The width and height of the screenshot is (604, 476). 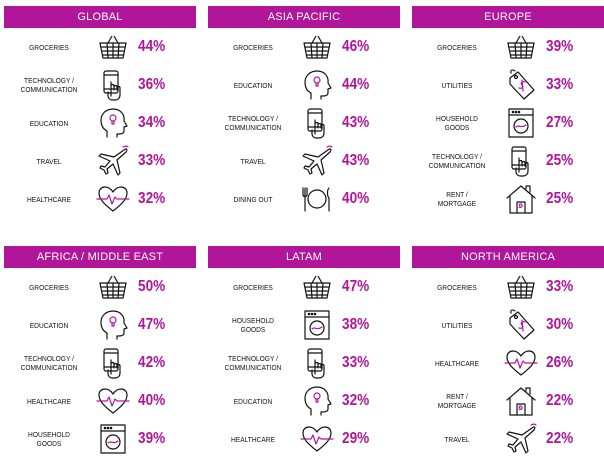 What do you see at coordinates (356, 46) in the screenshot?
I see `percentage-value: 46%` at bounding box center [356, 46].